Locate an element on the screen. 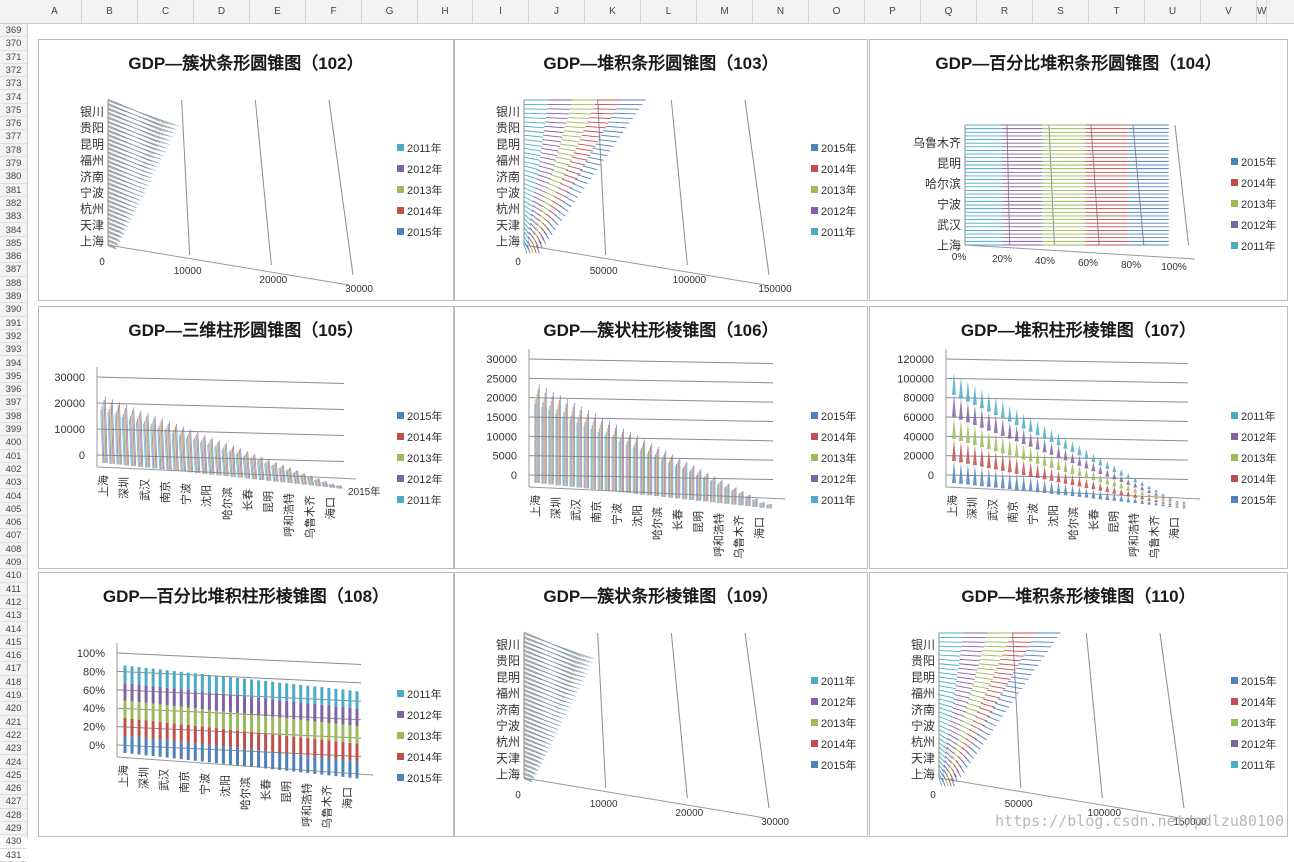 The width and height of the screenshot is (1294, 862). row-header-398: 398 is located at coordinates (13, 416).